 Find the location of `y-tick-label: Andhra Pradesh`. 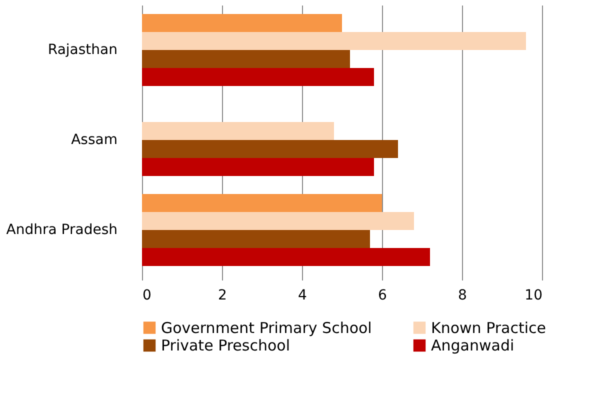

y-tick-label: Andhra Pradesh is located at coordinates (62, 230).